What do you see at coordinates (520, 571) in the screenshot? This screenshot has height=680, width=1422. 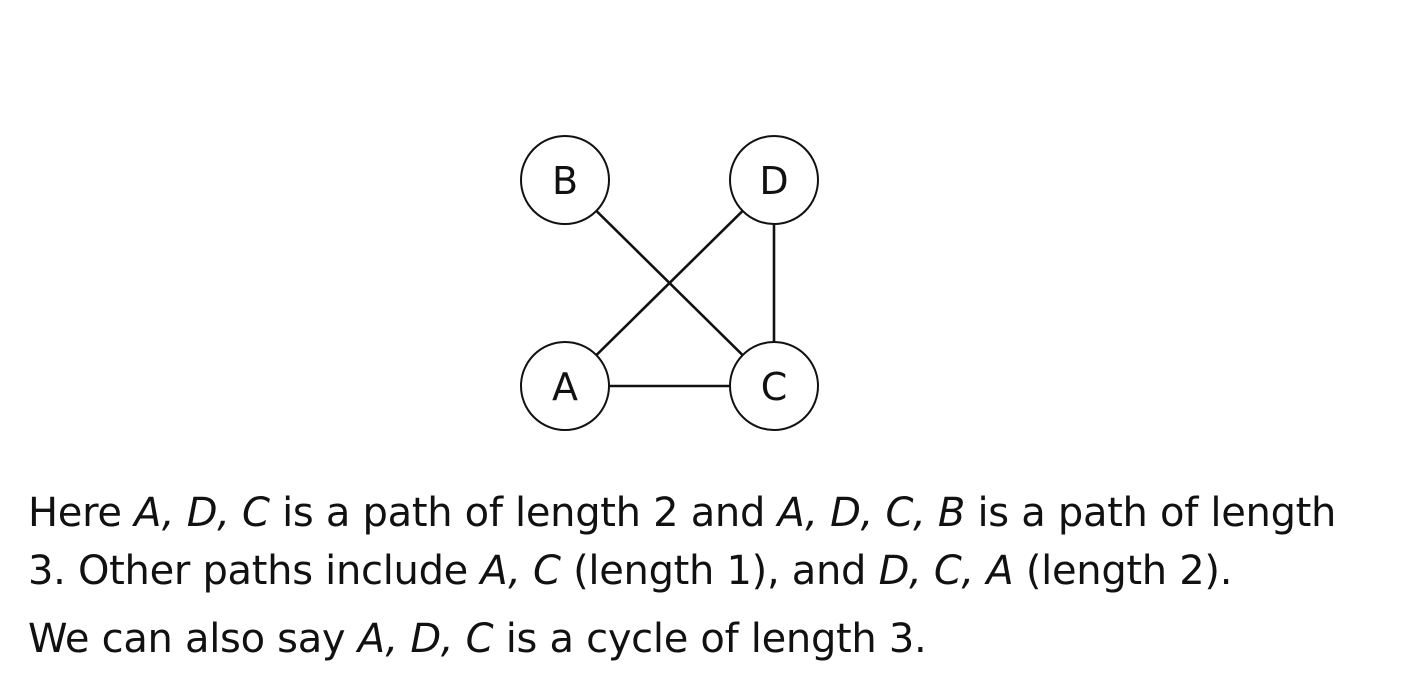 I see `math-expression: A, C` at bounding box center [520, 571].